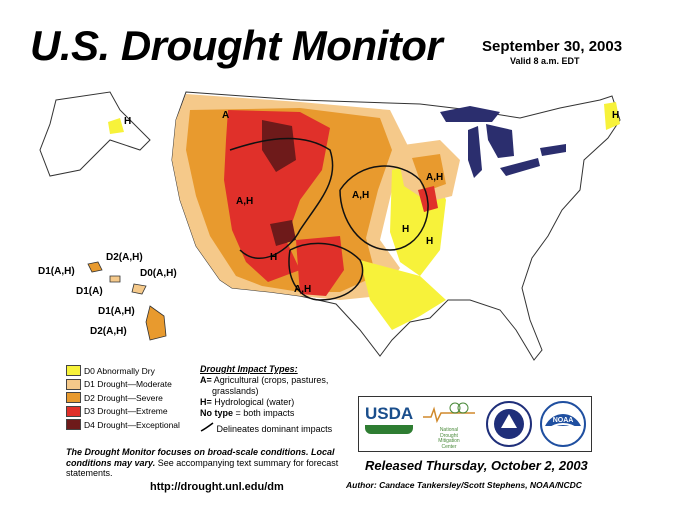 This screenshot has height=523, width=675. What do you see at coordinates (281, 198) in the screenshot?
I see `impact-line-west` at bounding box center [281, 198].